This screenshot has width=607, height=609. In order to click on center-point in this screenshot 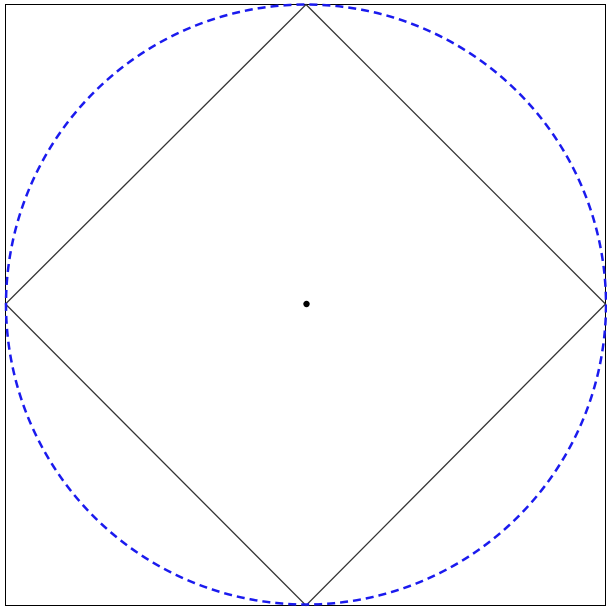, I will do `click(306, 304)`.